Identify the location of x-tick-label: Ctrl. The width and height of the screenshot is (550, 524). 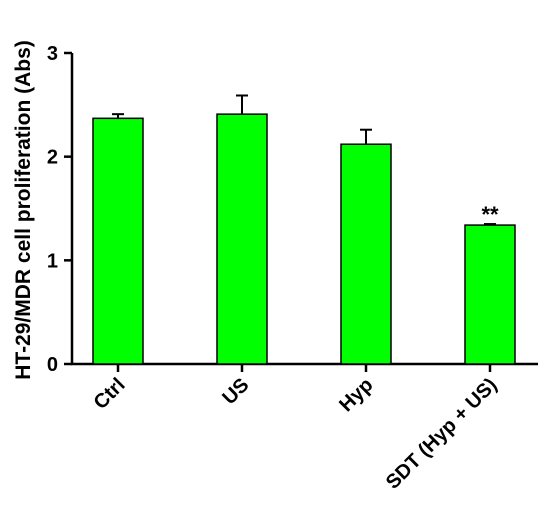
(110, 394).